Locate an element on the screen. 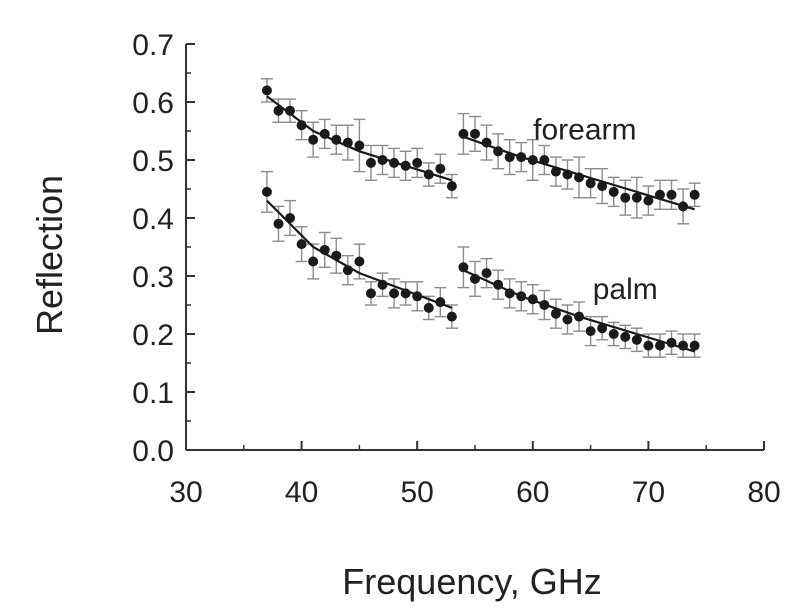 This screenshot has height=616, width=808. series-label-forearm: forearm is located at coordinates (584, 130).